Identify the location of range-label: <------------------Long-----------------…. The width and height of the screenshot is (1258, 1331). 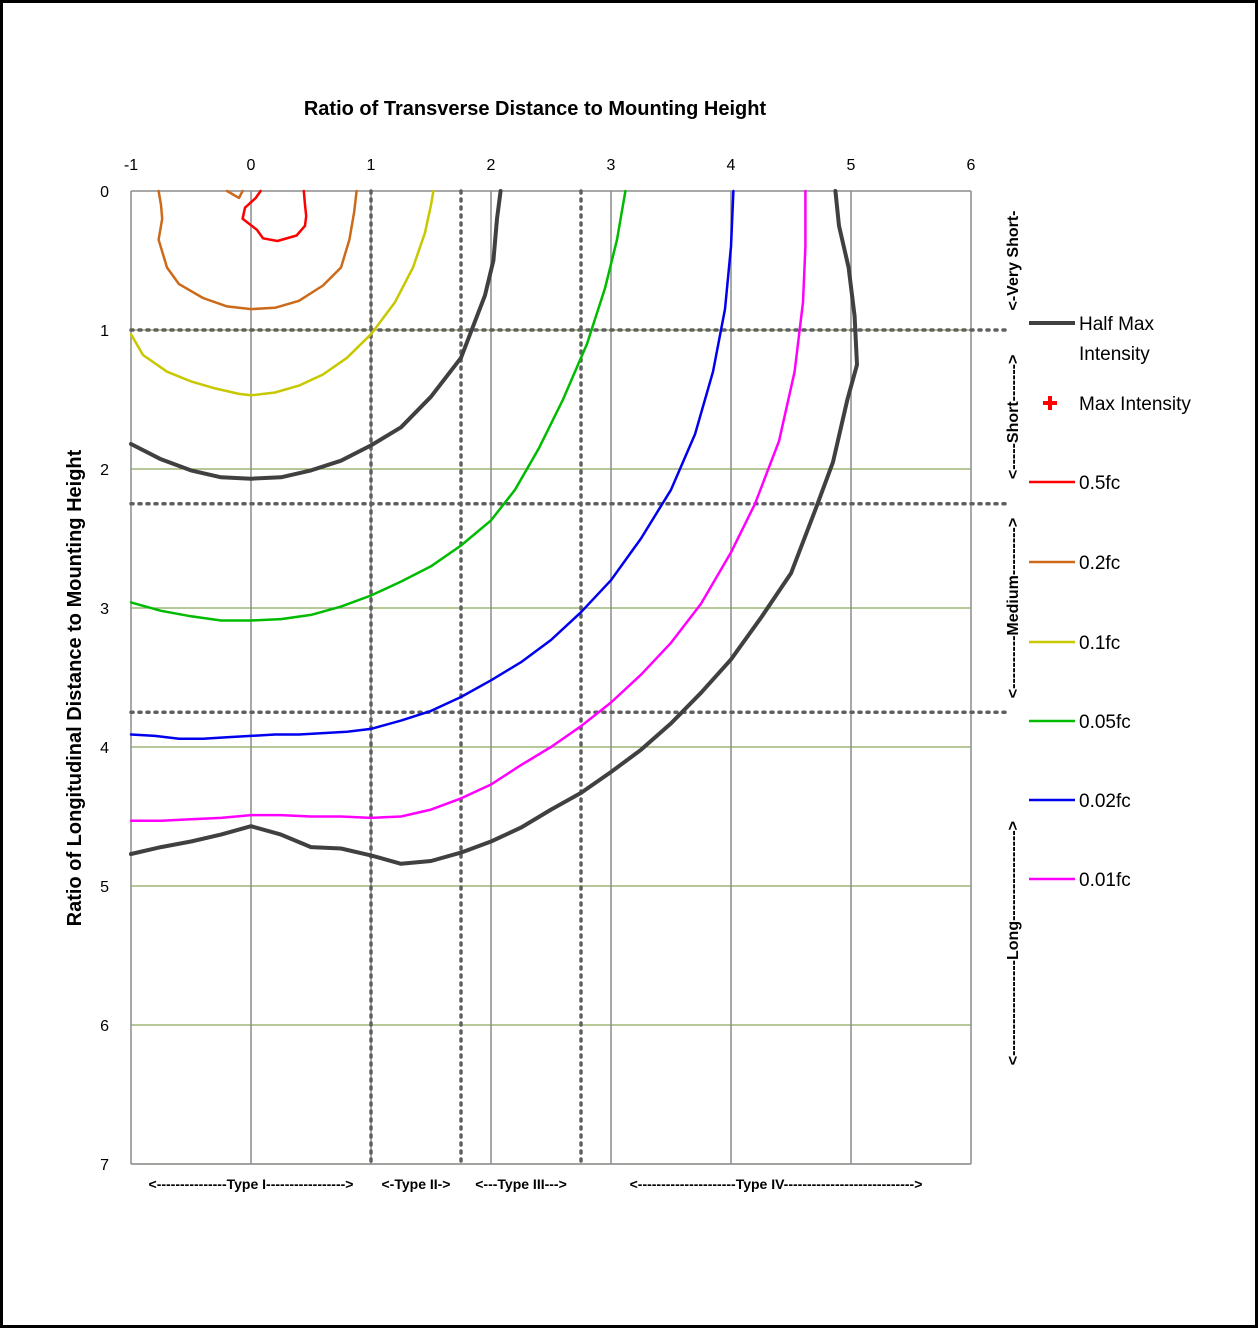
(1013, 943).